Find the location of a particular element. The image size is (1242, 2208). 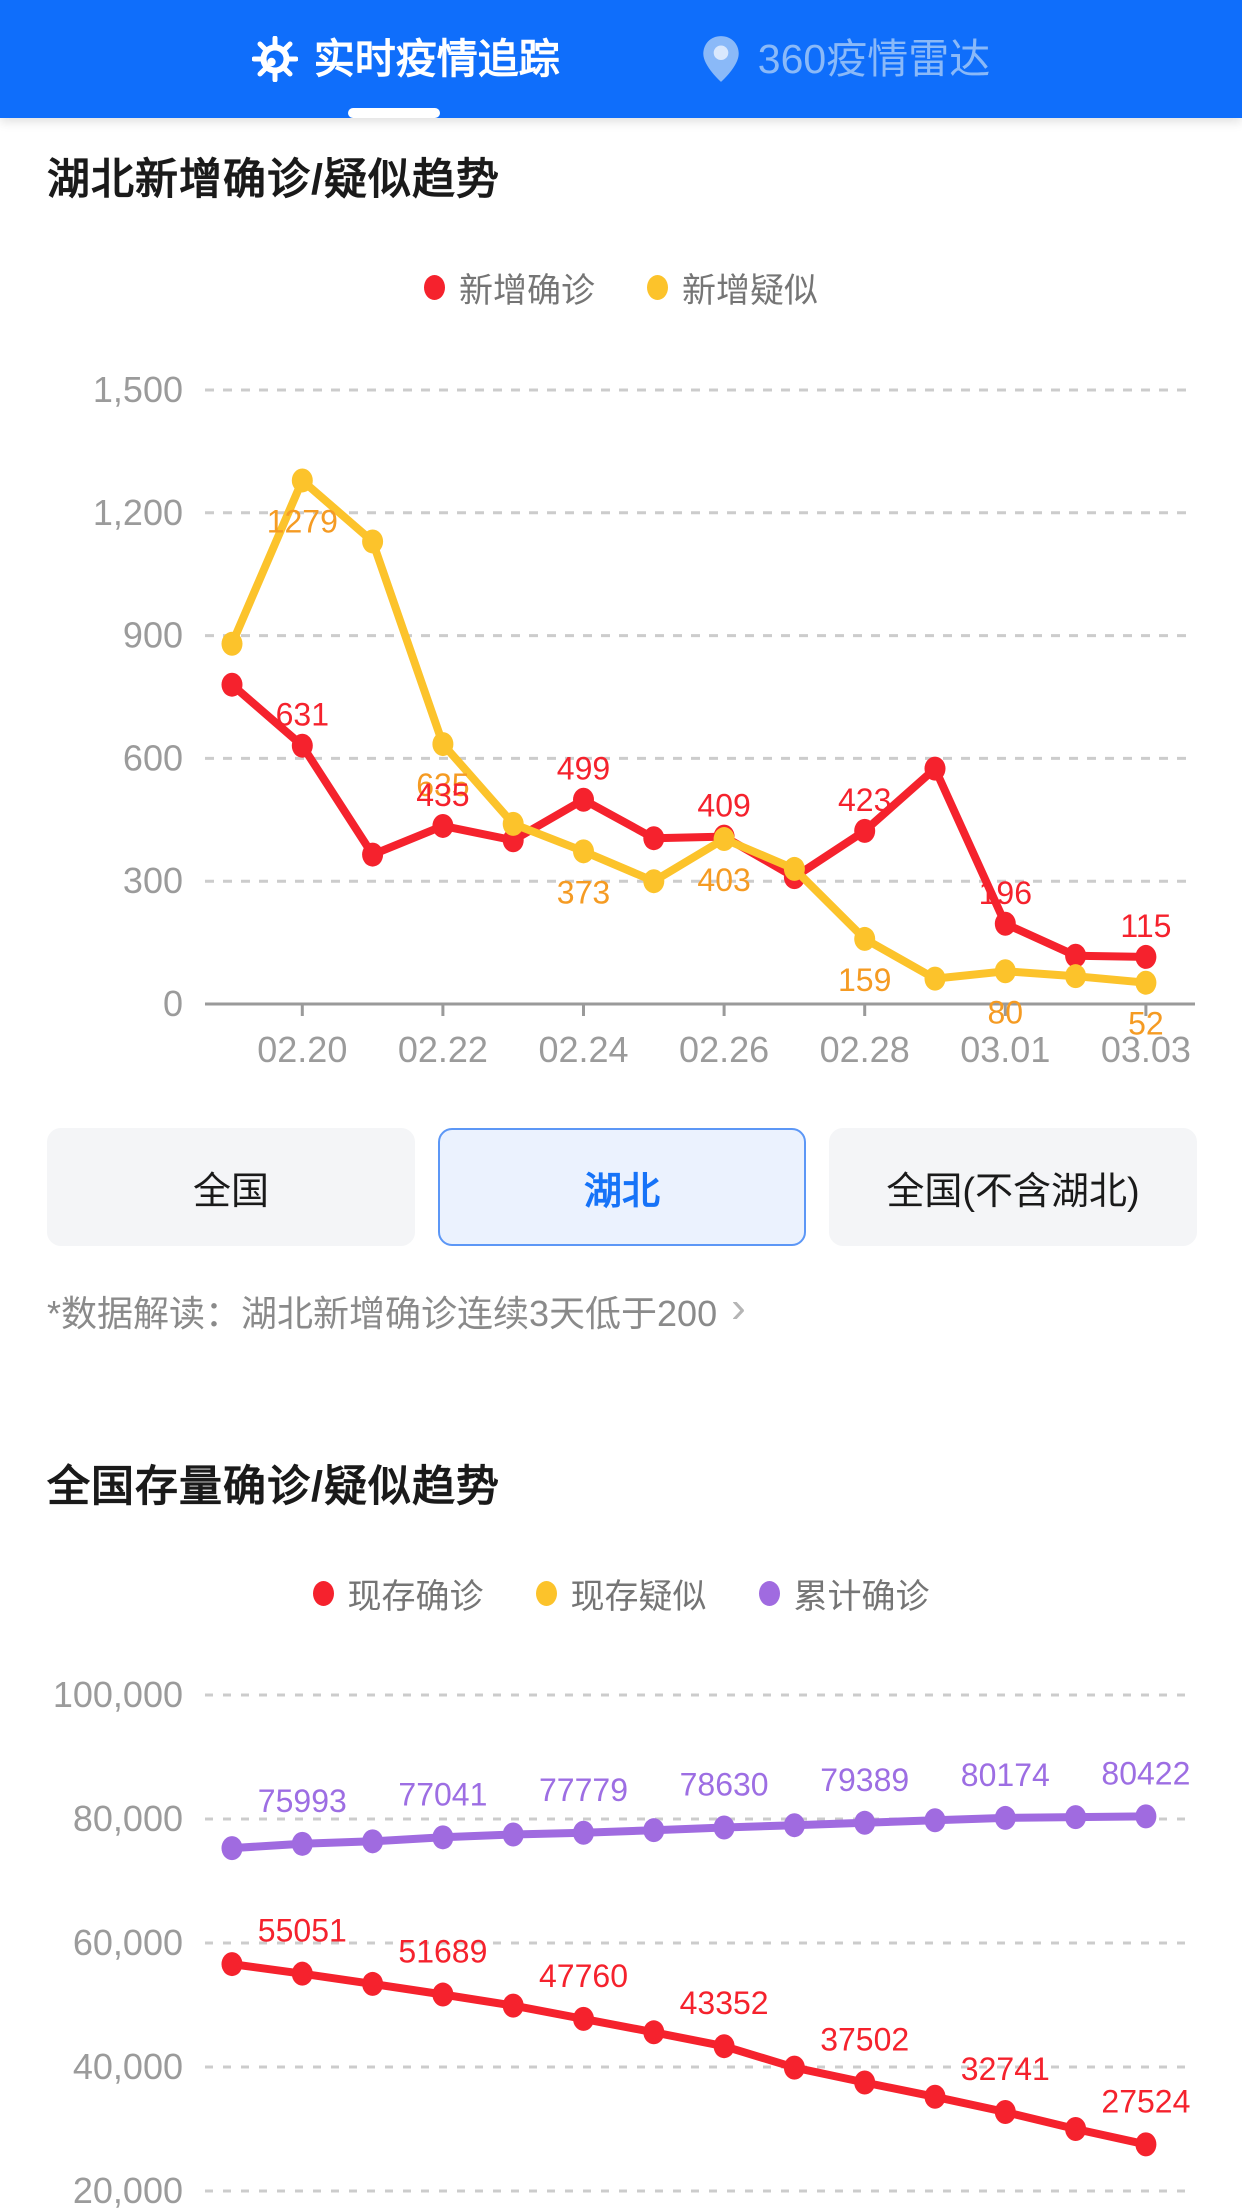

svg-text: 1,200 is located at coordinates (138, 512).